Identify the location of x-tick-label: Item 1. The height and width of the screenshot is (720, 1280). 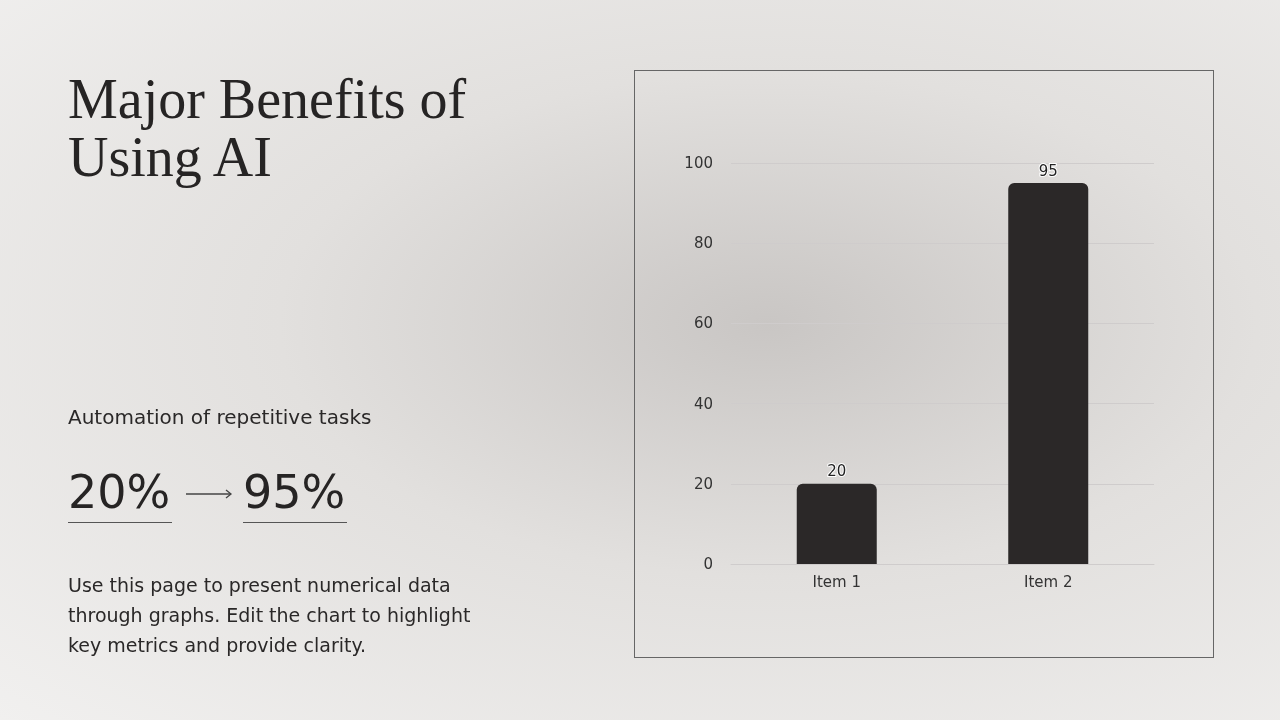
(836, 581).